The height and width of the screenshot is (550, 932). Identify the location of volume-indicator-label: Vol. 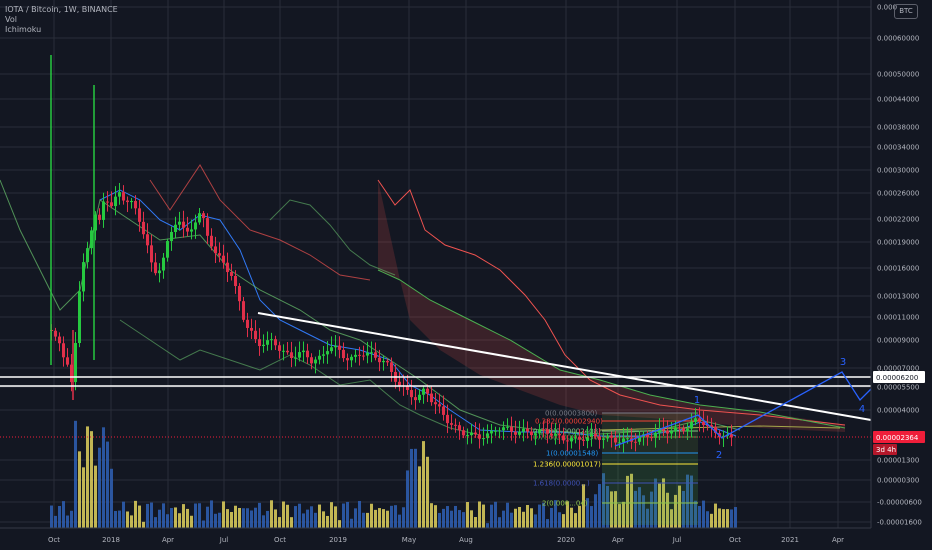
(11, 19).